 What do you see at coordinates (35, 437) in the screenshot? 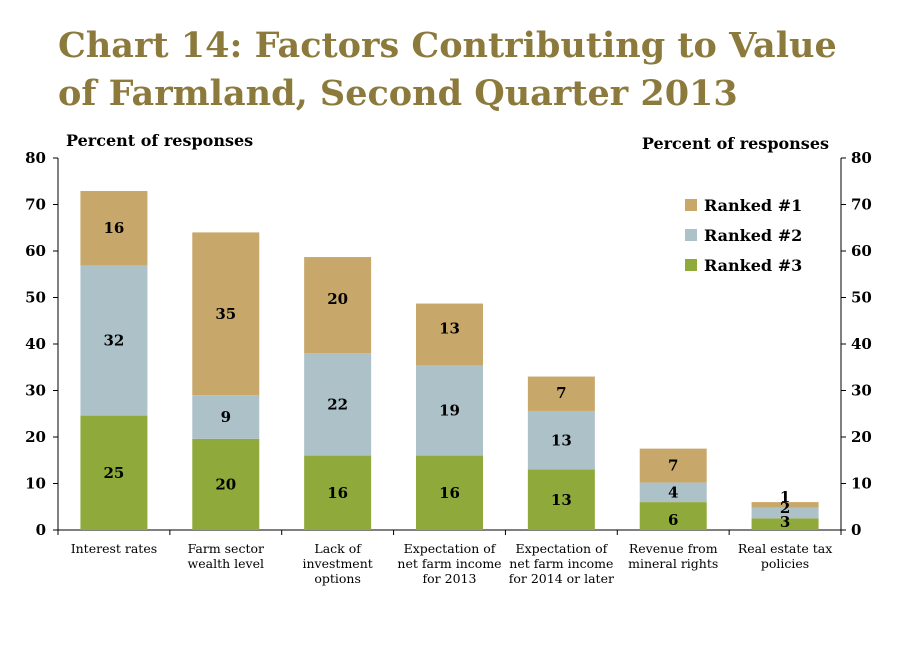
I see `y-tick-label-left: 20` at bounding box center [35, 437].